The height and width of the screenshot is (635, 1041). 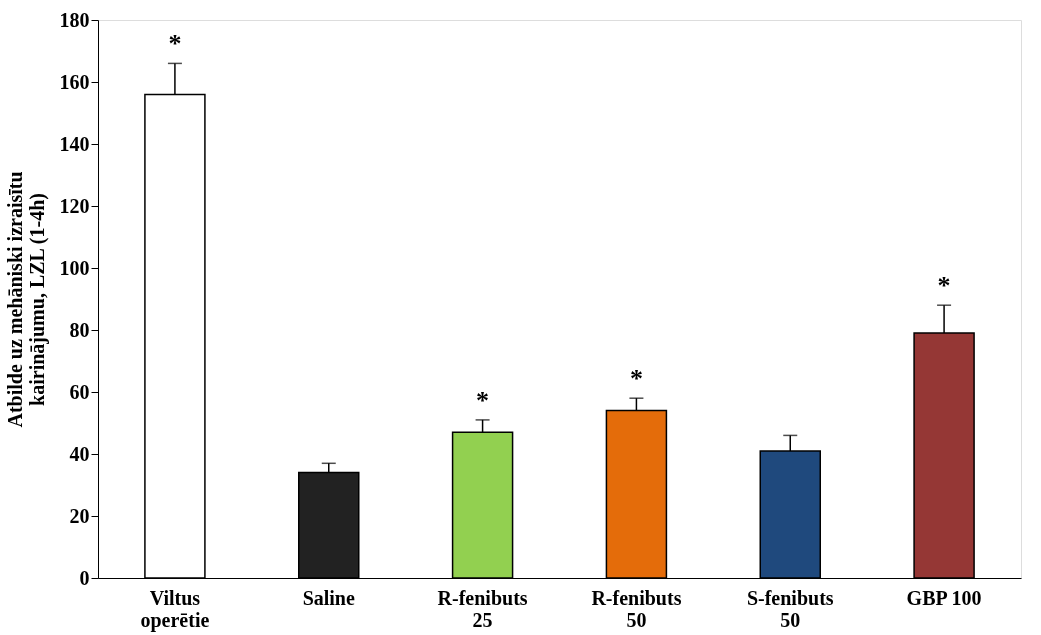 What do you see at coordinates (26, 299) in the screenshot?
I see `y-axis-title: Atbilde uz mehāniski izraisītu kairinājumu, LZL (1-4h)` at bounding box center [26, 299].